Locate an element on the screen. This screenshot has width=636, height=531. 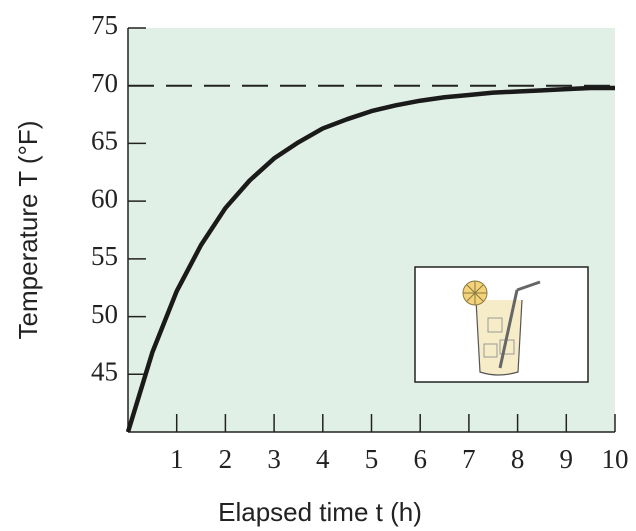
y-tick-label: 50 is located at coordinates (104, 314).